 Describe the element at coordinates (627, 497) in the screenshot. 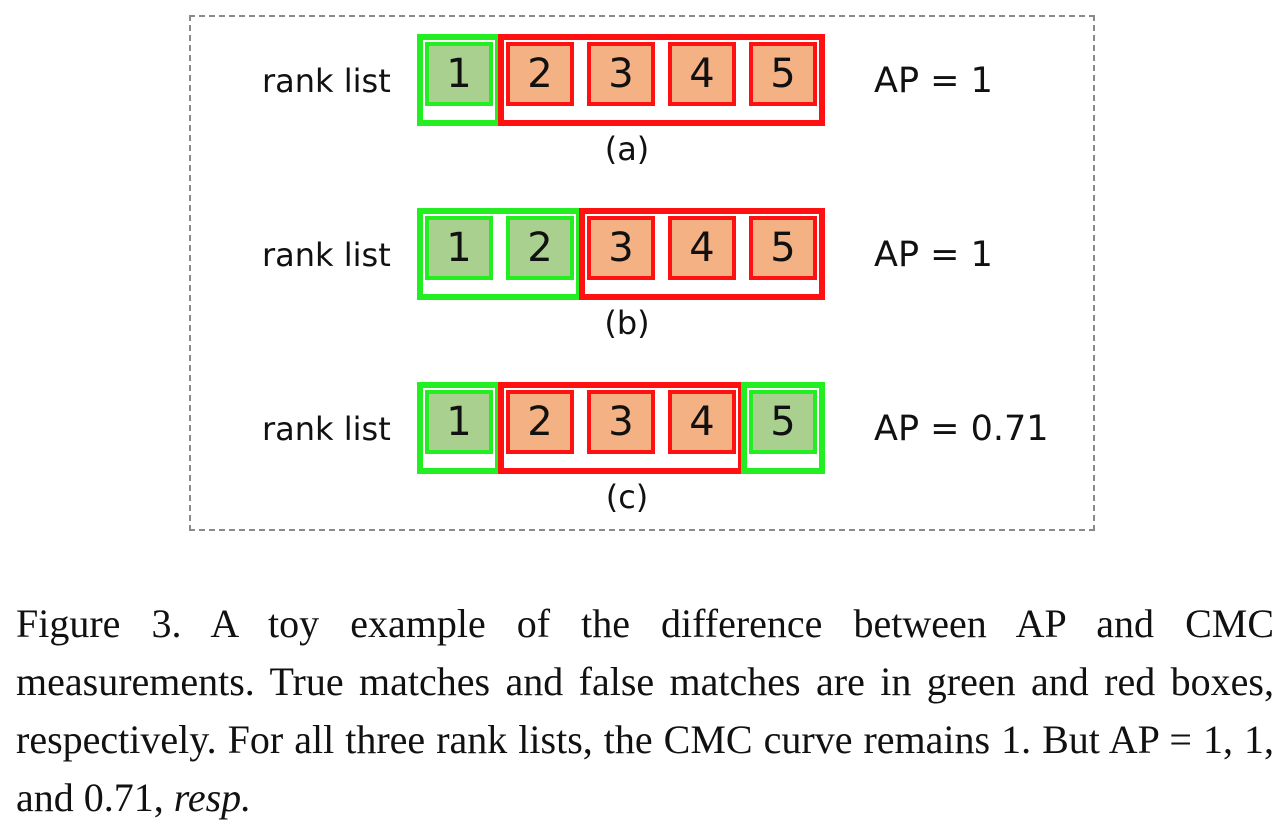

I see `subfigure-label: (c)` at that location.